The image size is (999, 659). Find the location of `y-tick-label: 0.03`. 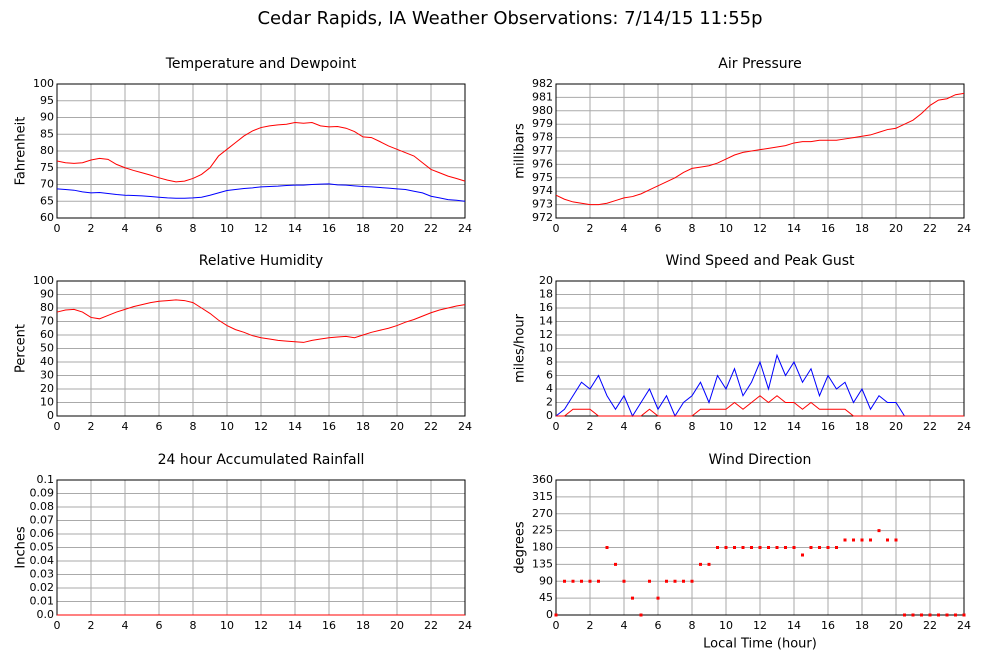

y-tick-label: 0.03 is located at coordinates (42, 574).